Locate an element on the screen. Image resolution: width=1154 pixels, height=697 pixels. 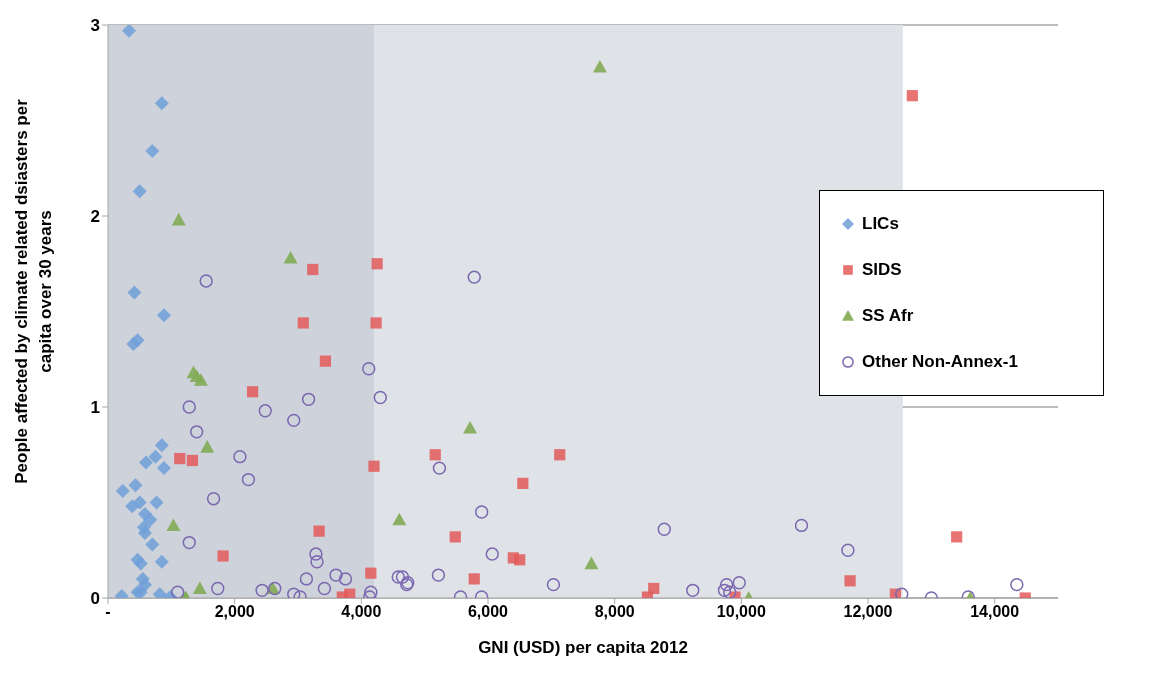
legend-label: SIDS is located at coordinates (882, 270).